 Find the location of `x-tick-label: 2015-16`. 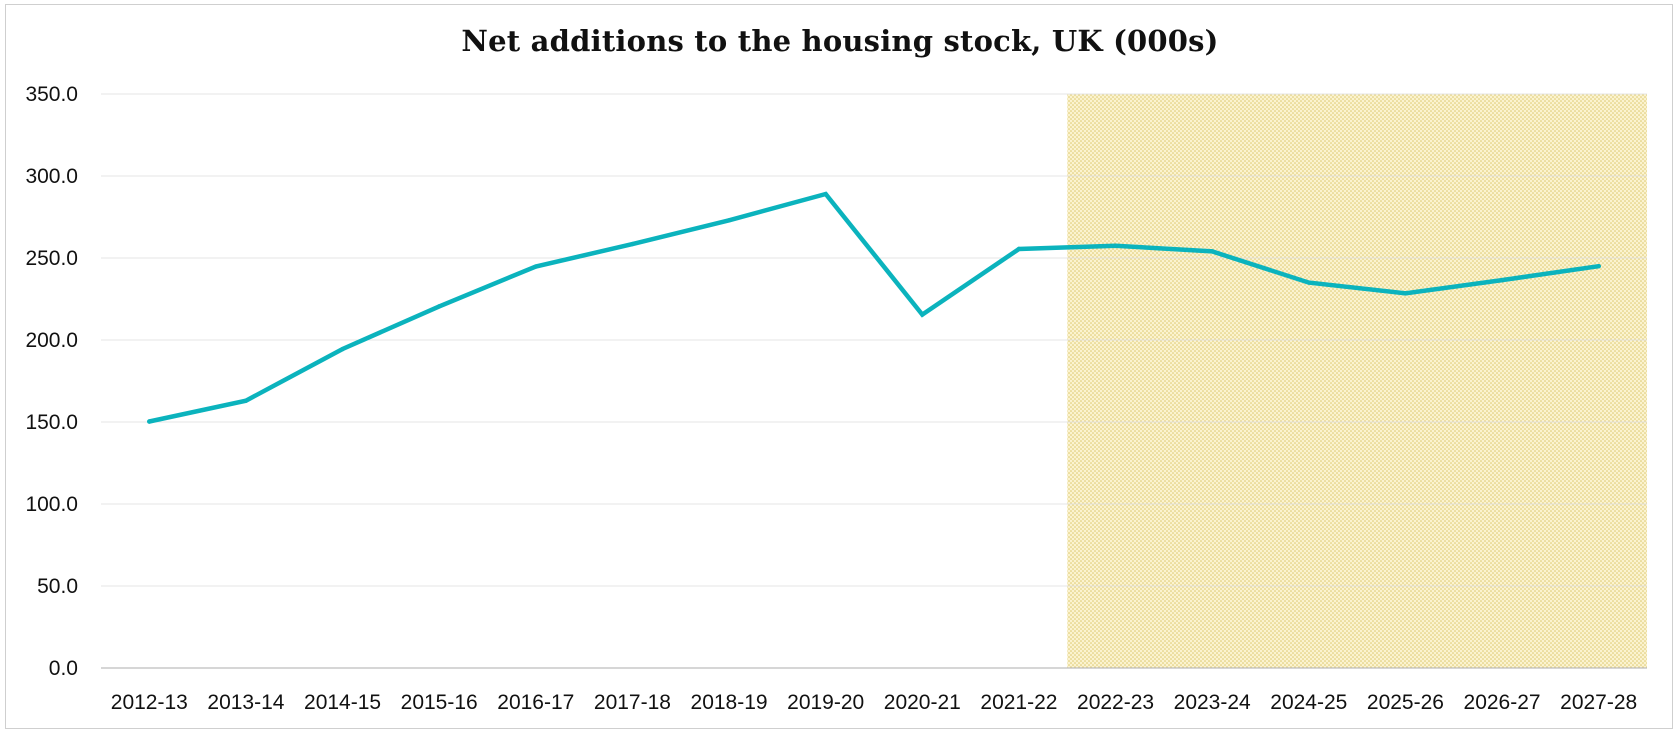

x-tick-label: 2015-16 is located at coordinates (439, 702).